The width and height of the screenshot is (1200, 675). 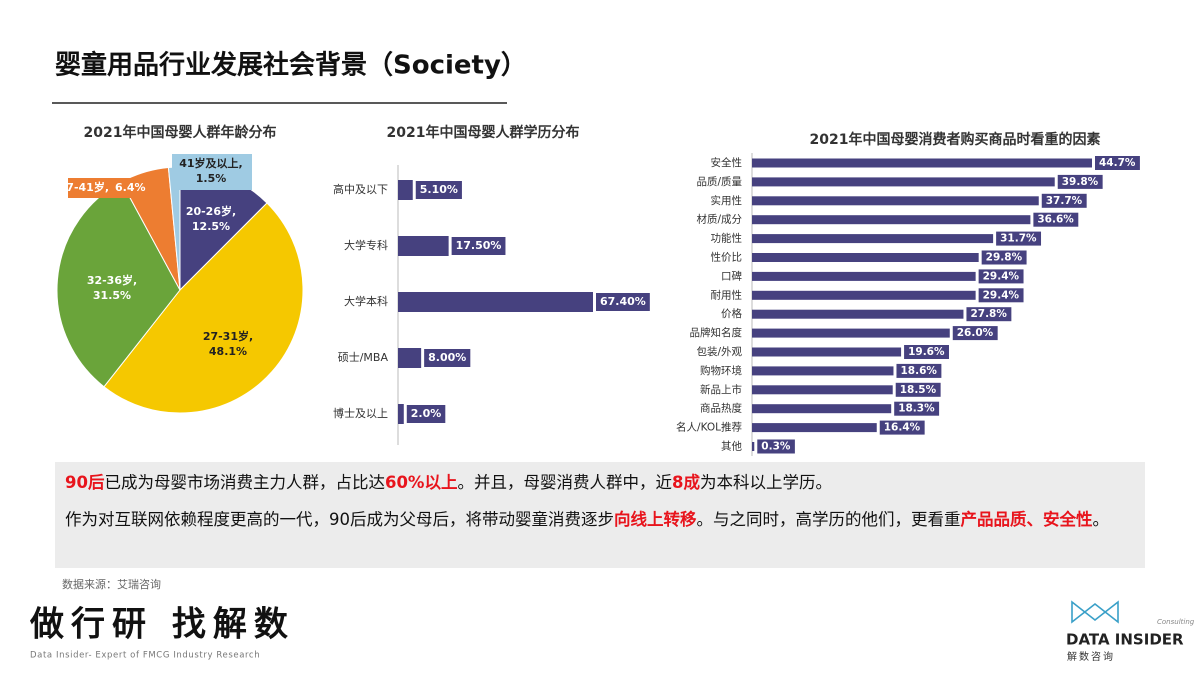 What do you see at coordinates (731, 313) in the screenshot?
I see `category-label: 价格` at bounding box center [731, 313].